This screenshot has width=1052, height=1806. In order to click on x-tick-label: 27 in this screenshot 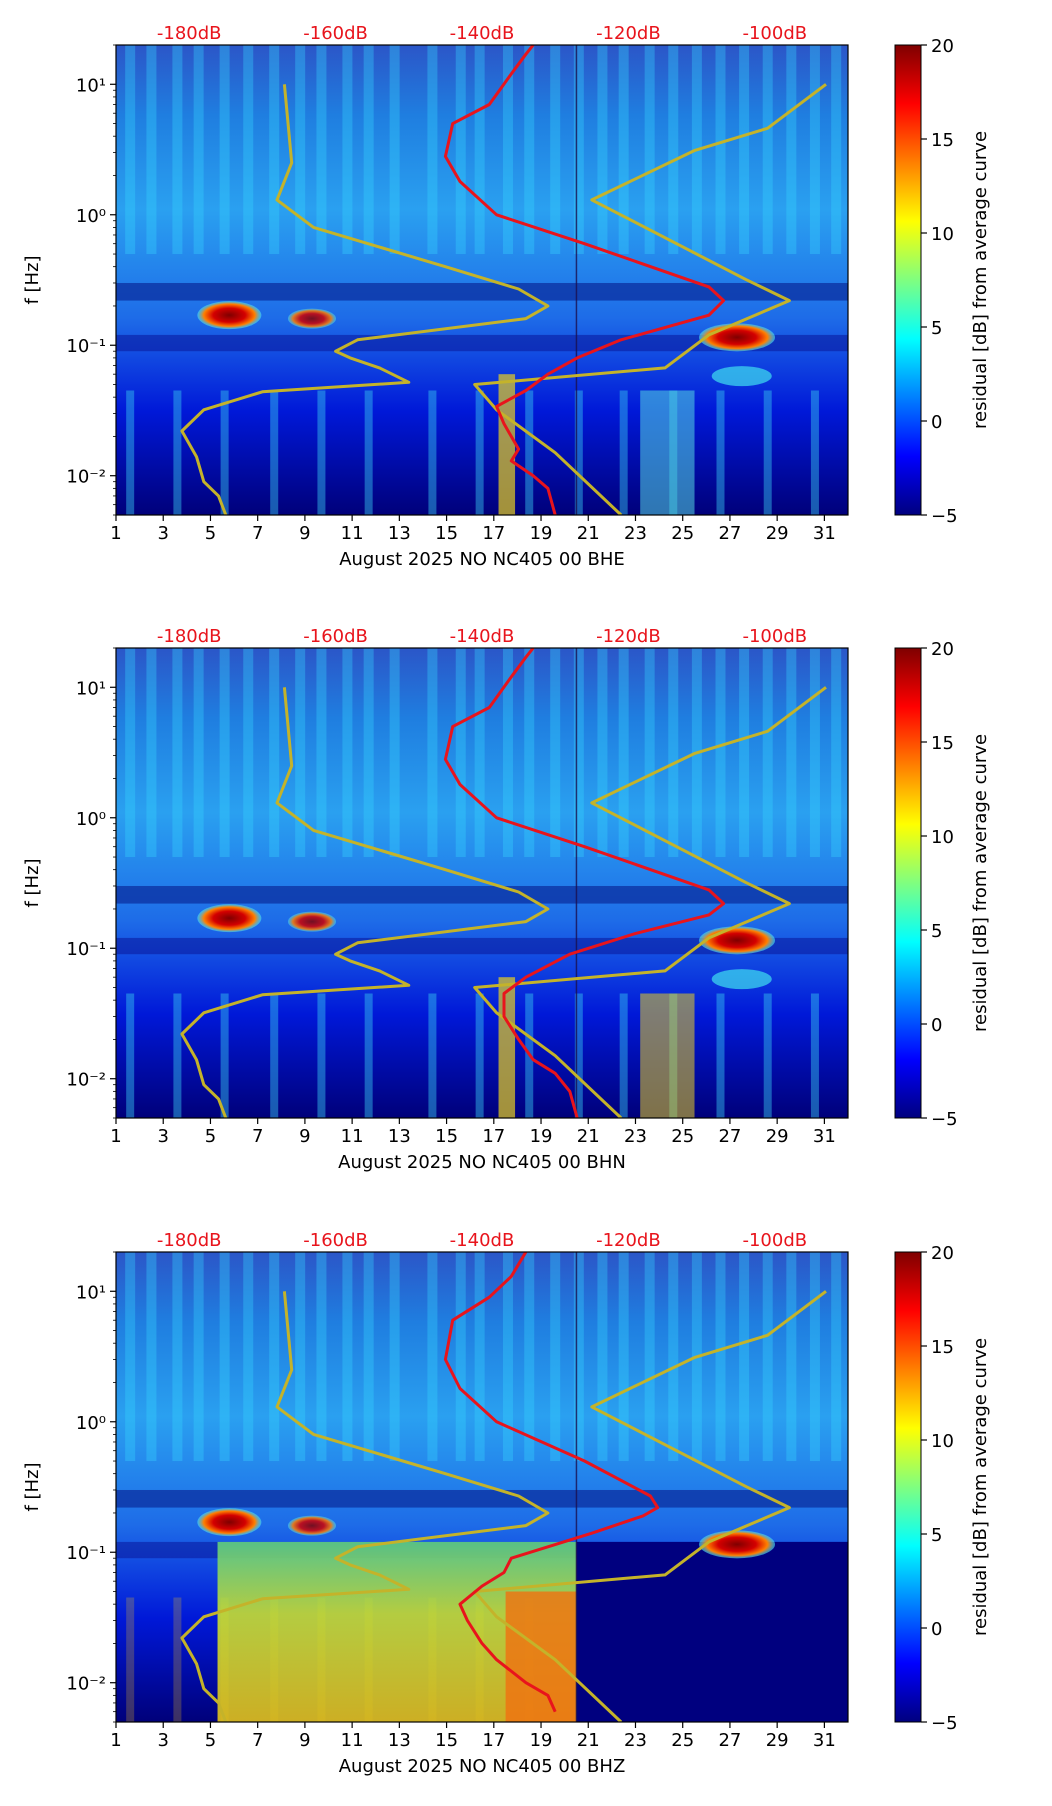, I will do `click(729, 1136)`.